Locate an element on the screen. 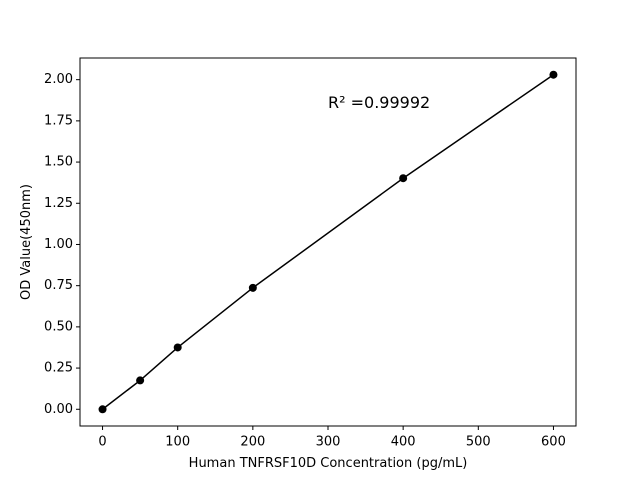  x-tick-label: 200 is located at coordinates (252, 442).